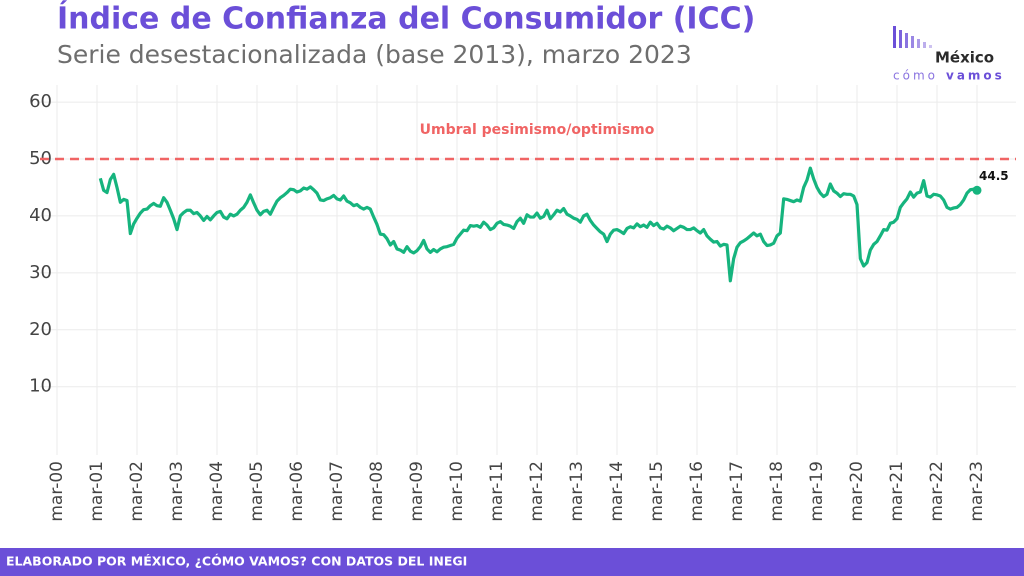  I want to click on footer-bar, so click(512, 562).